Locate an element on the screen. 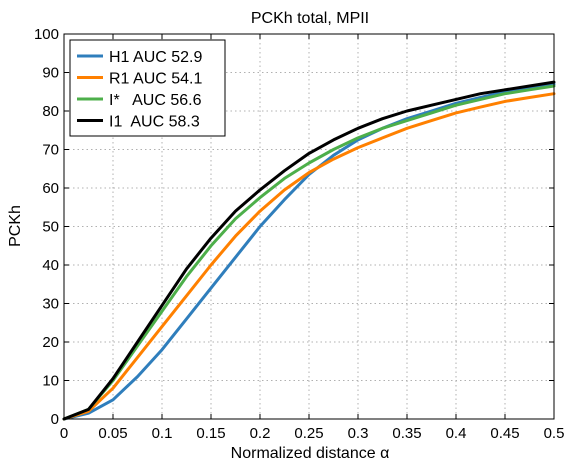  legend-entry-label: H1 AUC 52.9 is located at coordinates (155, 57).